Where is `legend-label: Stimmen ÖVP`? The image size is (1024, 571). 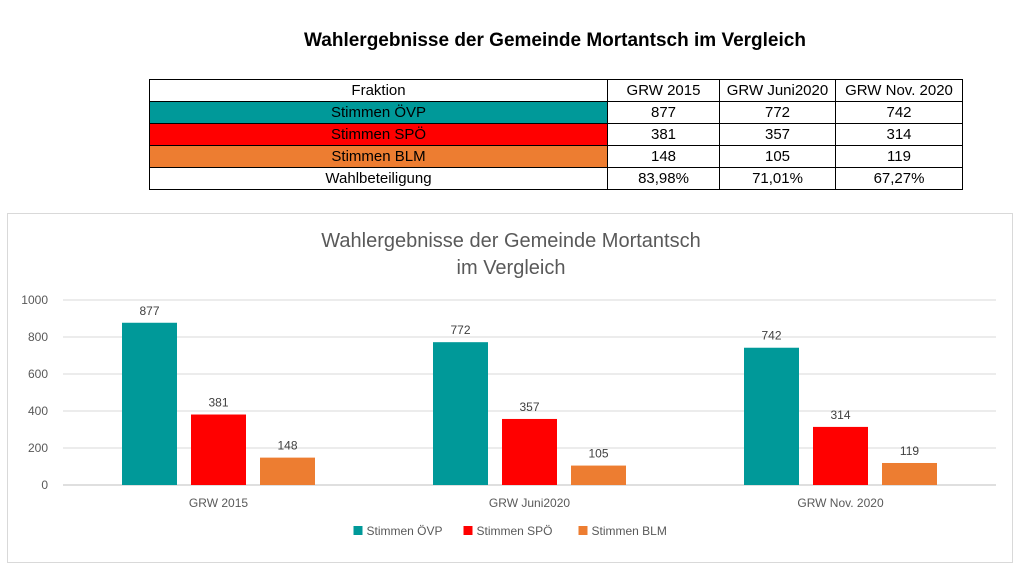 legend-label: Stimmen ÖVP is located at coordinates (405, 531).